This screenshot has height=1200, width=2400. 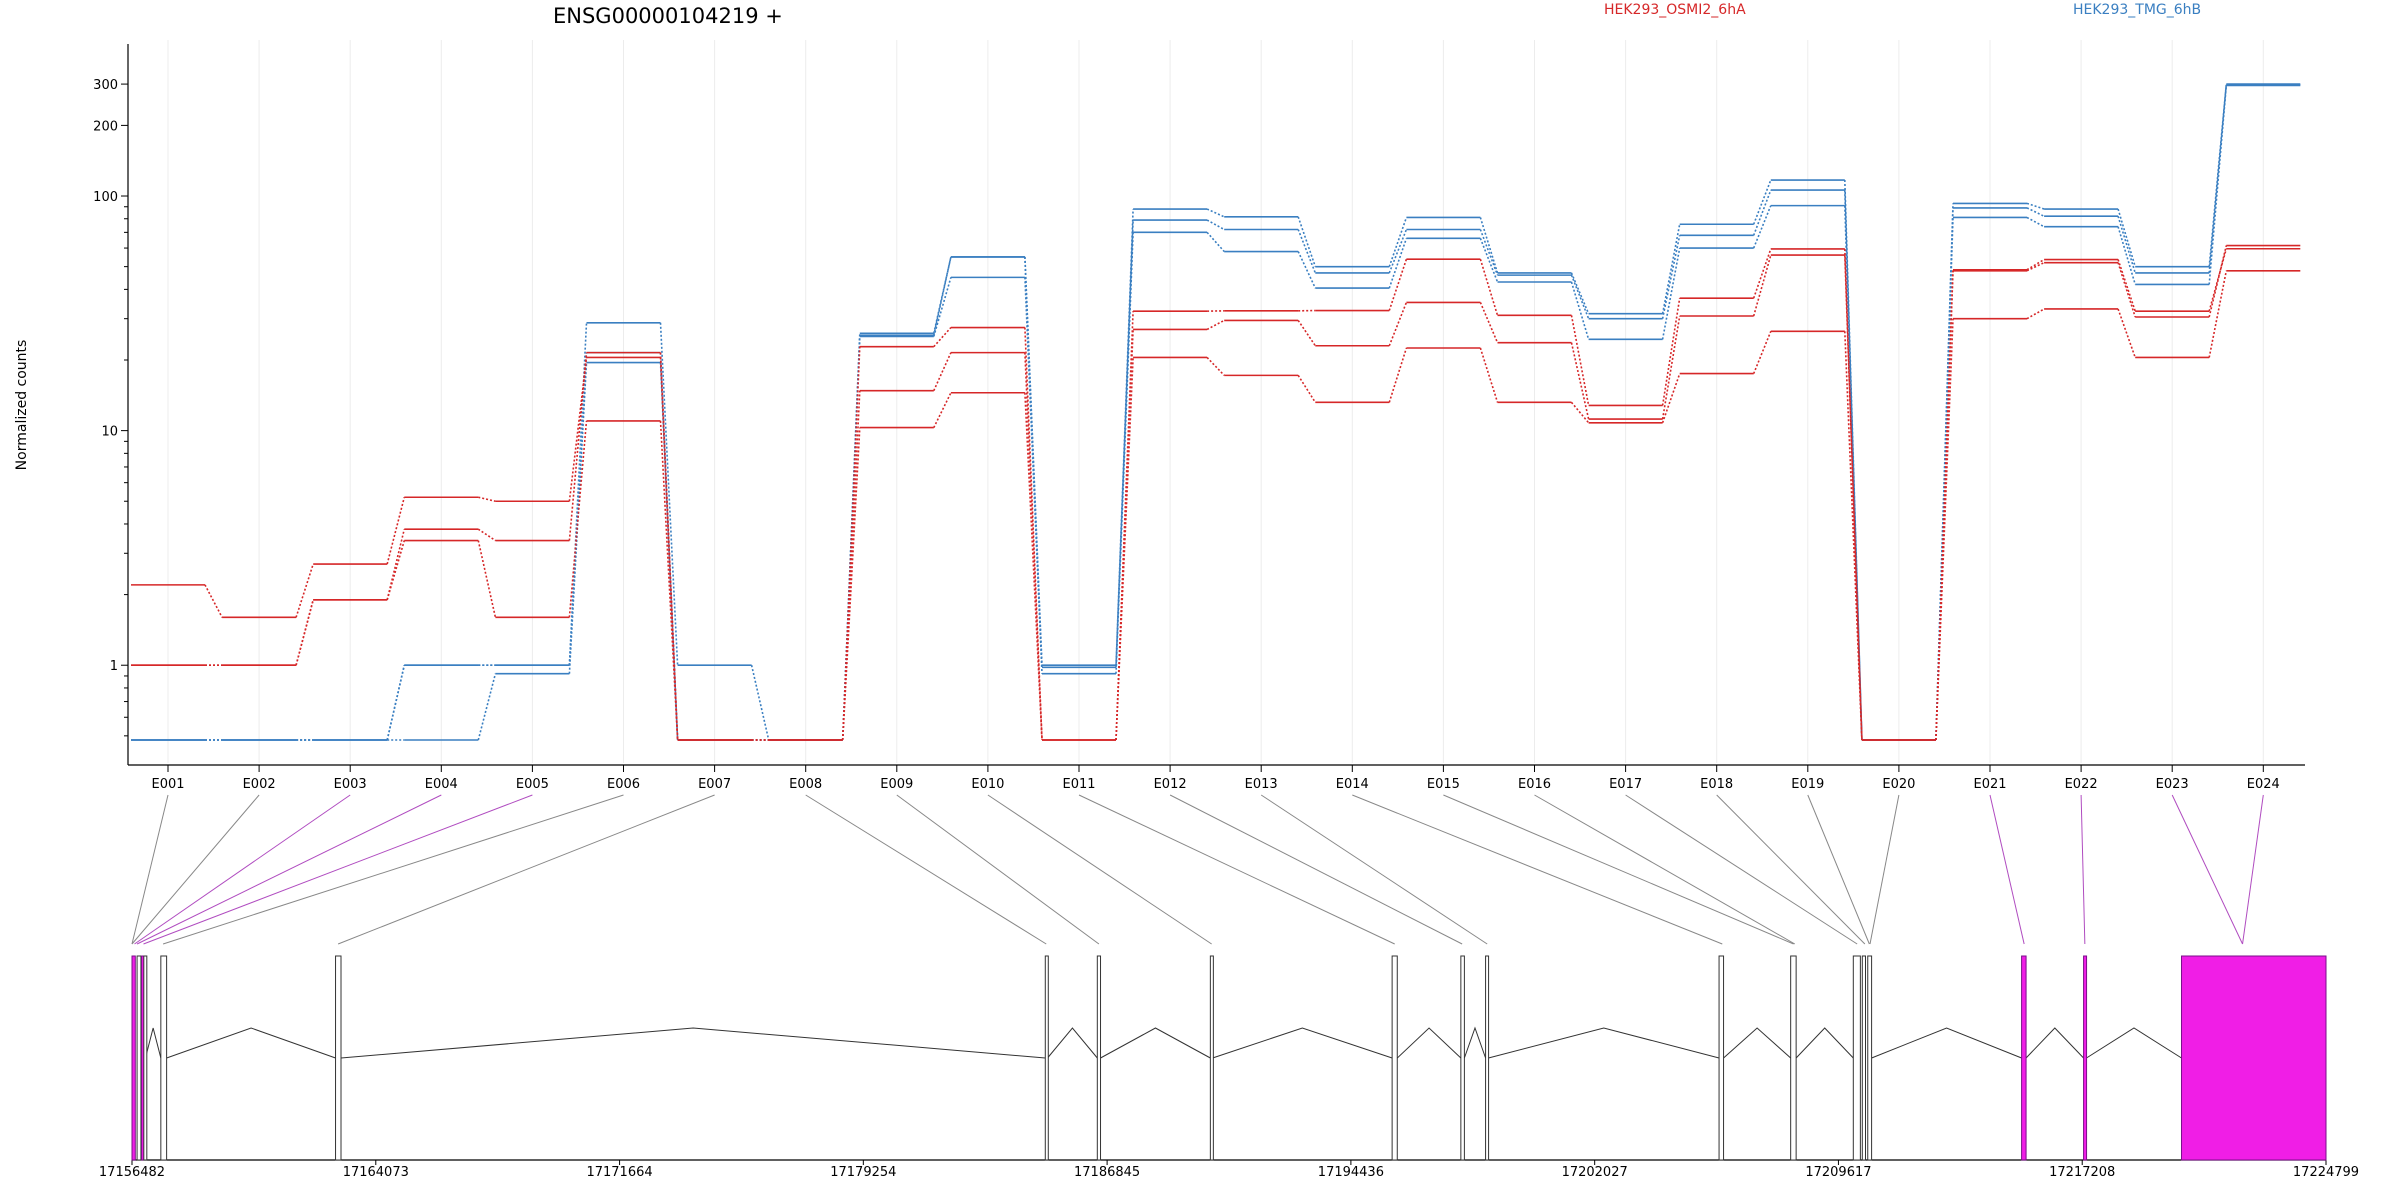 I want to click on genomic-tick-label: 17224799, so click(x=2326, y=1172).